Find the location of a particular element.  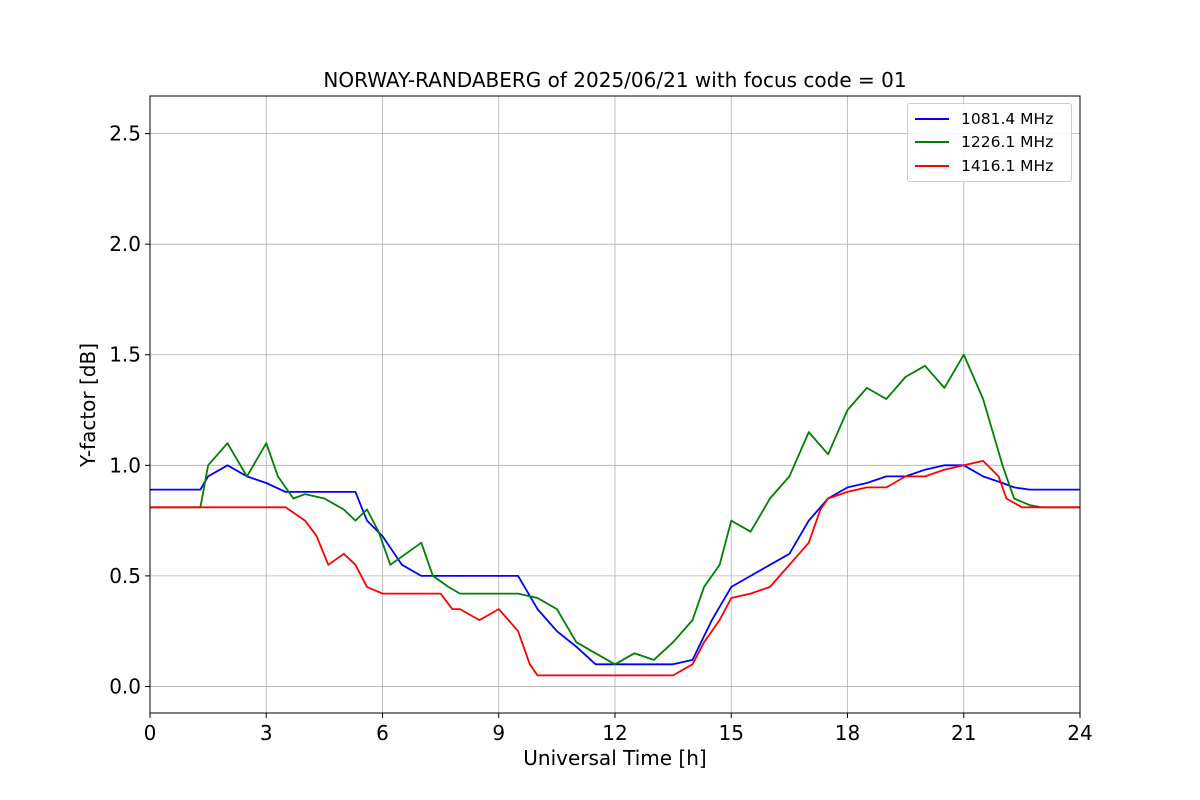

x-tick-label: 24 is located at coordinates (1079, 733).